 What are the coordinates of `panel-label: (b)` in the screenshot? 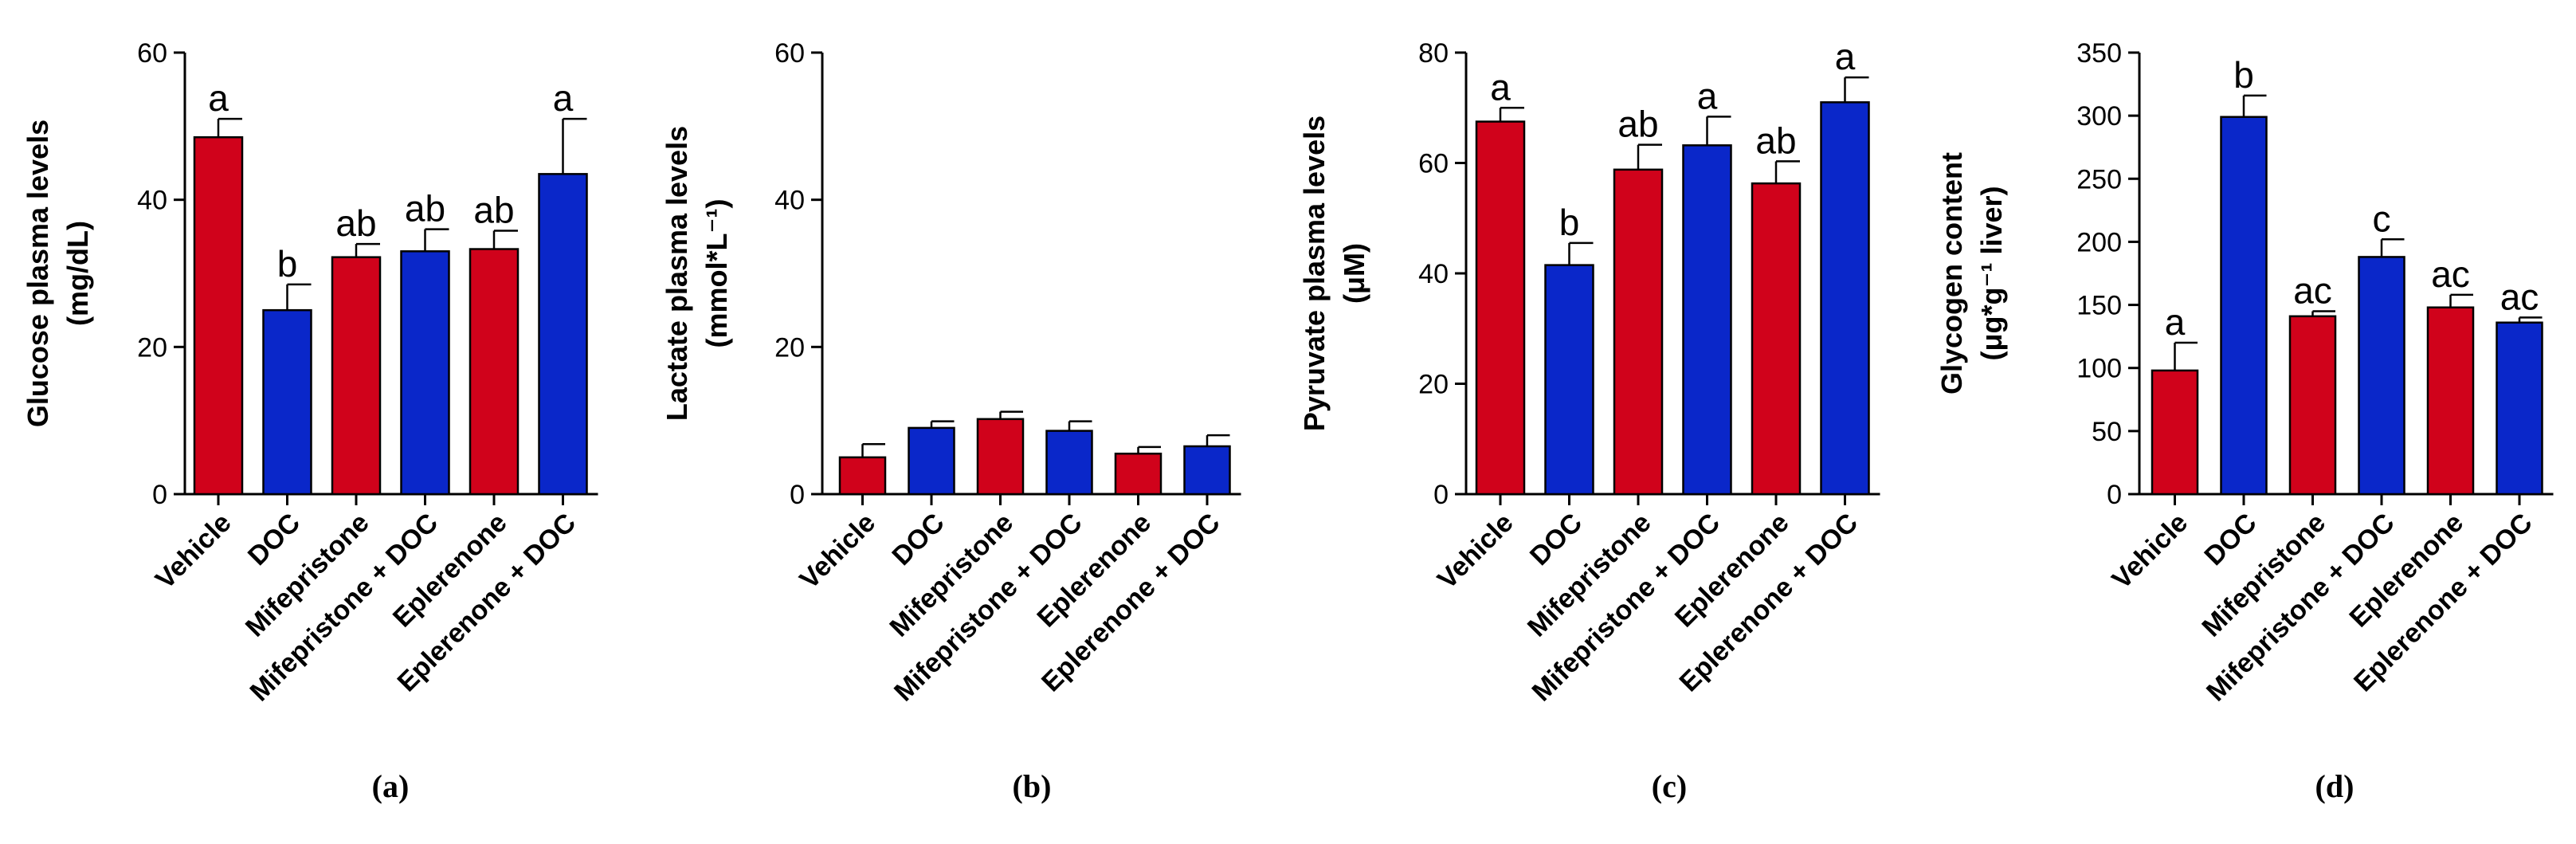 It's located at (1032, 786).